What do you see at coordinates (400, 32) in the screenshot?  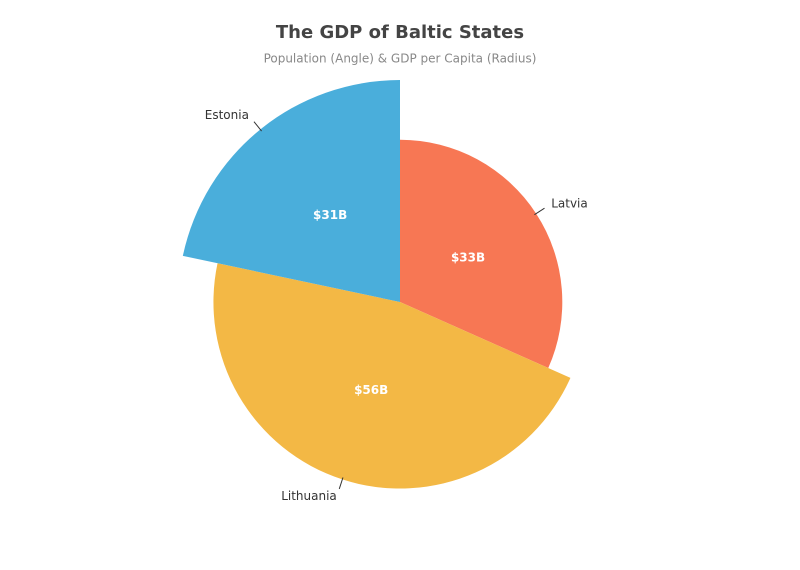 I see `chart-title: The GDP of Baltic States` at bounding box center [400, 32].